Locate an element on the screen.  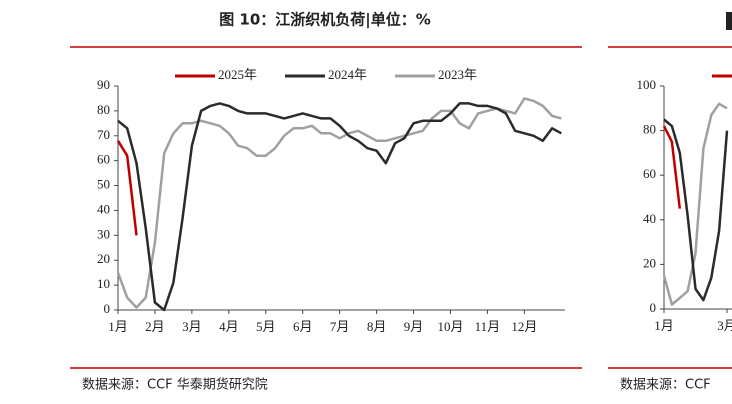
x-tick-label: 2月 is located at coordinates (155, 326).